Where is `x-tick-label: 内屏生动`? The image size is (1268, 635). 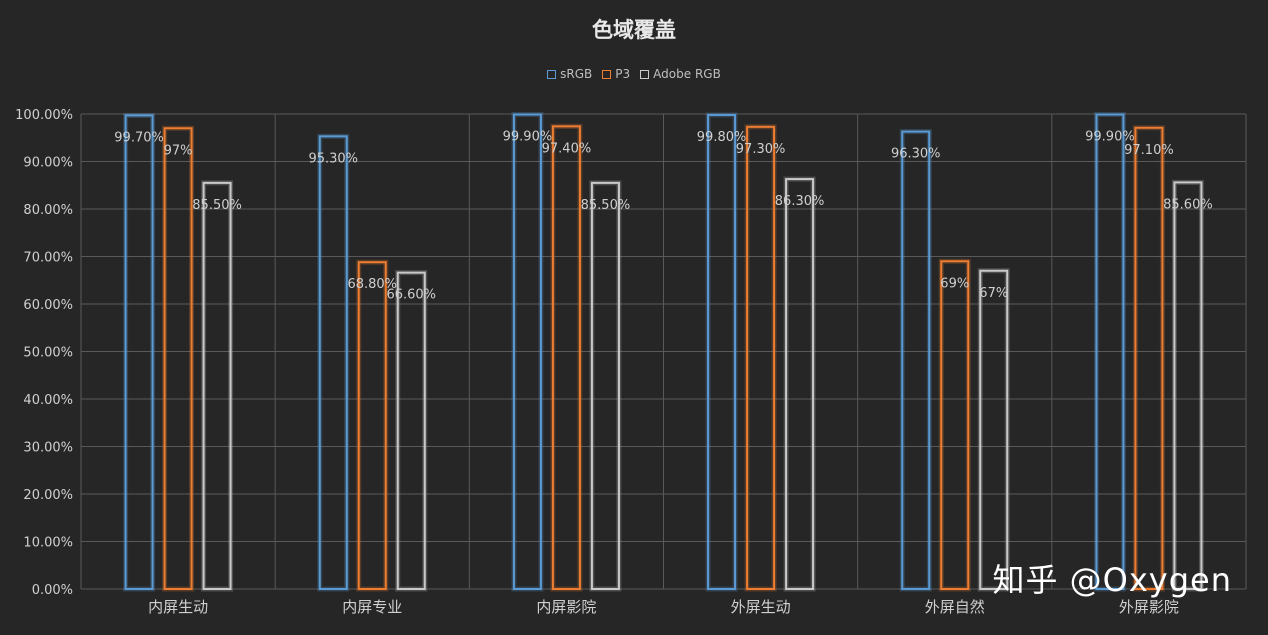
x-tick-label: 内屏生动 is located at coordinates (178, 607).